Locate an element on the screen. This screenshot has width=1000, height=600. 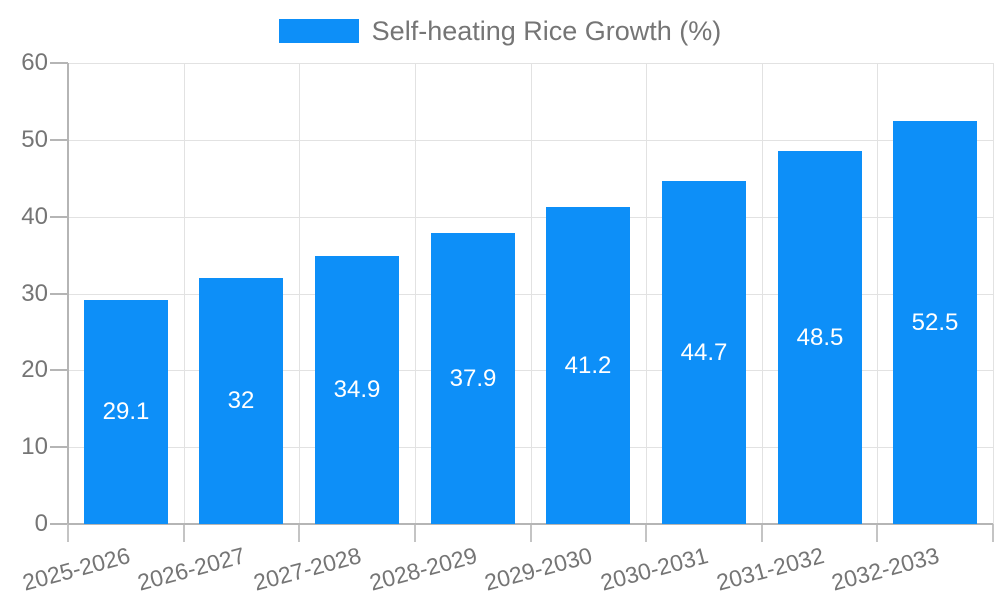
legend-label: Self-heating Rice Growth (%) is located at coordinates (546, 31).